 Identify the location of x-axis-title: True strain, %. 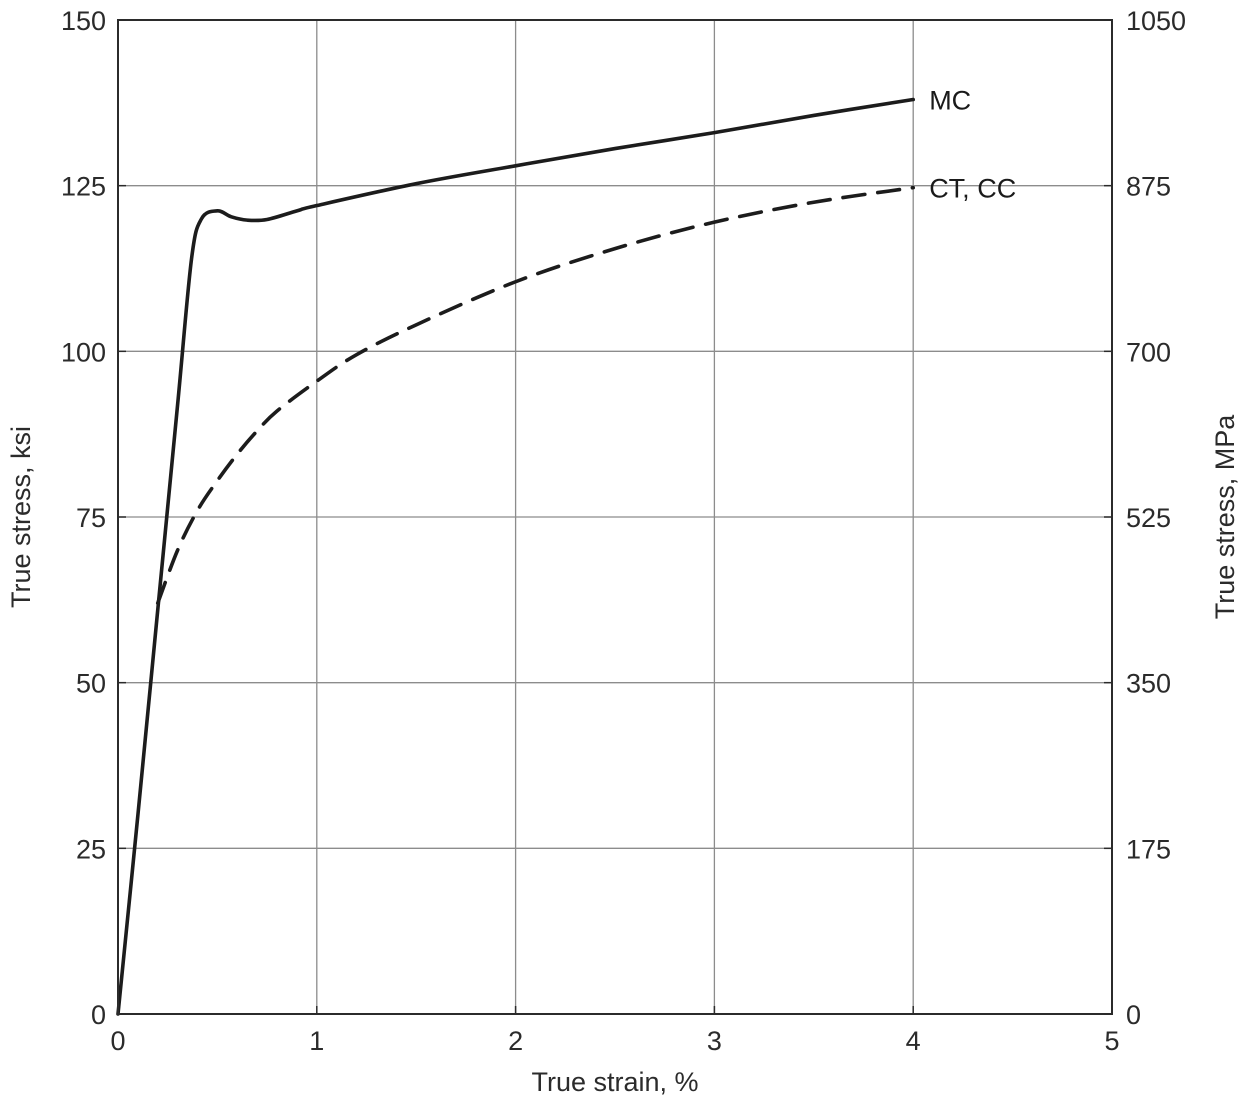
(614, 1082).